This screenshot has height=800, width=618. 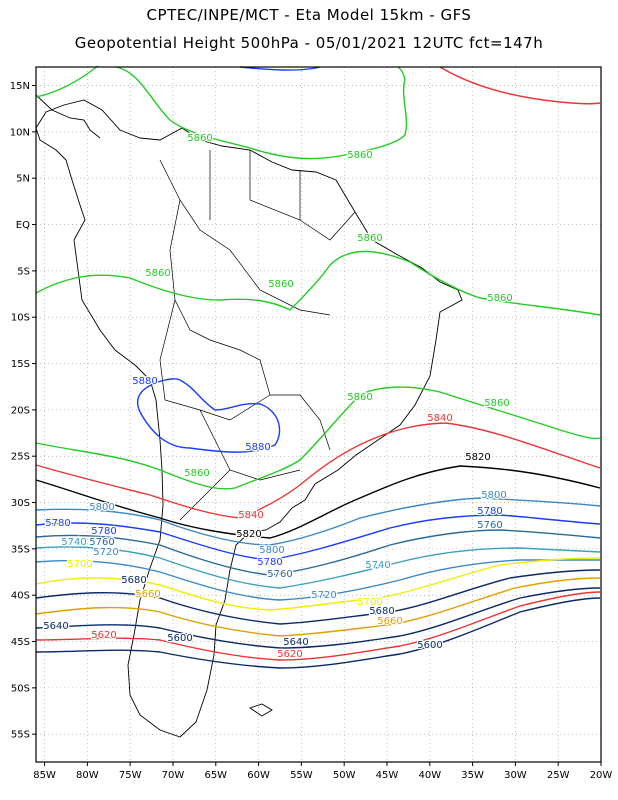 I want to click on country-borders, so click(x=257, y=335).